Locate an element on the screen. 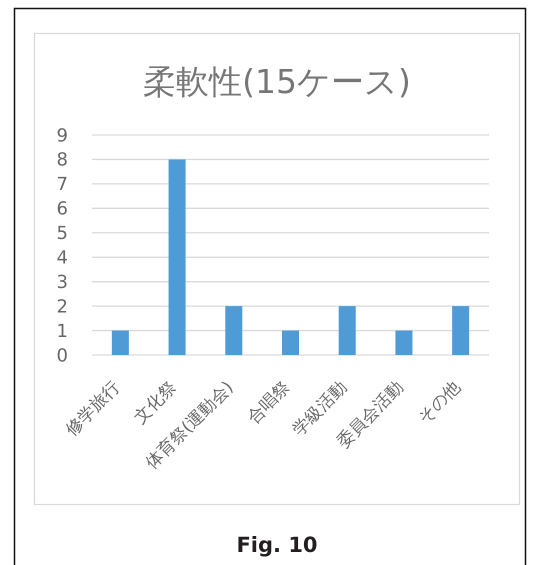 The width and height of the screenshot is (537, 565). y-tick-label: 1 is located at coordinates (62, 331).